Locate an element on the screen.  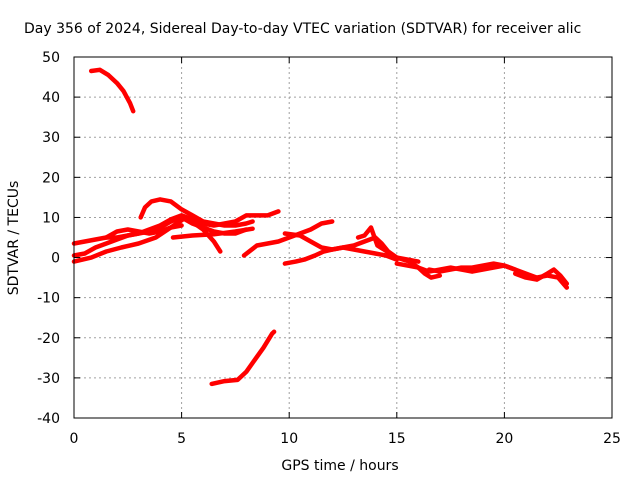
x-tick-label: 10 is located at coordinates (289, 439).